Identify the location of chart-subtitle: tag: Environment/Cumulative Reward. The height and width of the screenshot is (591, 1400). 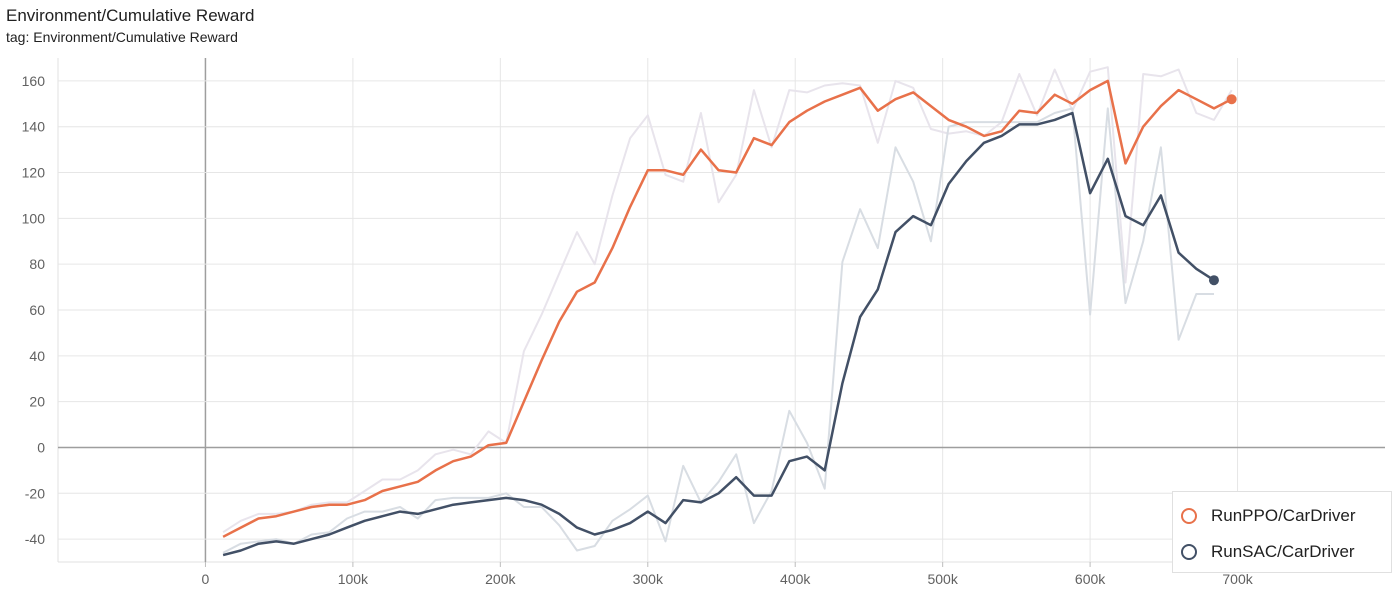
(122, 37).